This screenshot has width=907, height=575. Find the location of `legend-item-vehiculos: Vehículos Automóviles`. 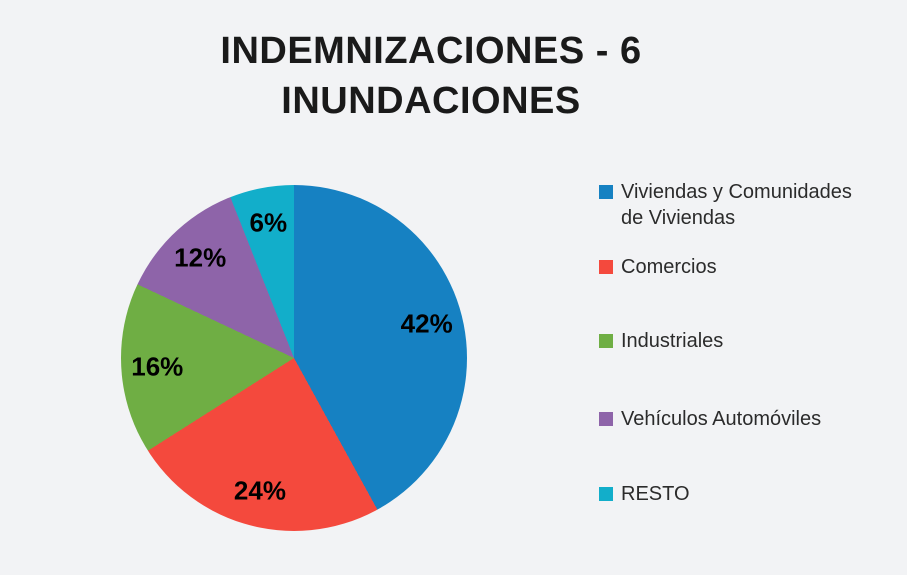

legend-item-vehiculos: Vehículos Automóviles is located at coordinates (710, 419).